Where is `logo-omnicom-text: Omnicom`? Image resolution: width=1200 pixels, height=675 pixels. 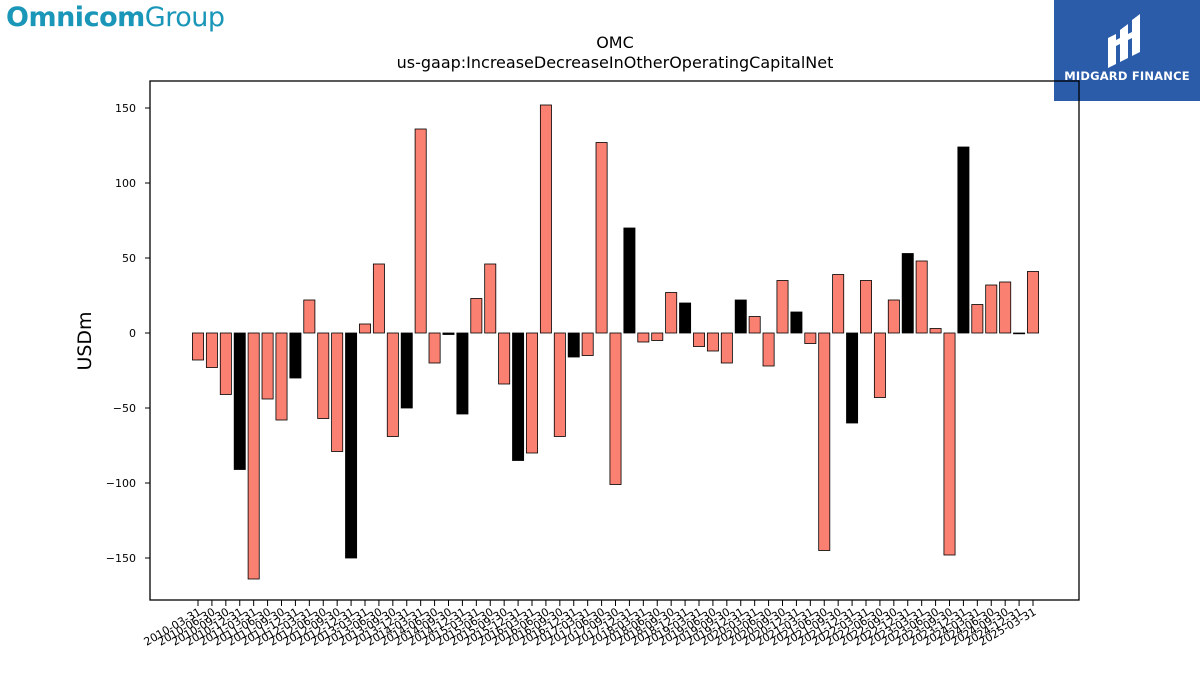 logo-omnicom-text: Omnicom is located at coordinates (75, 17).